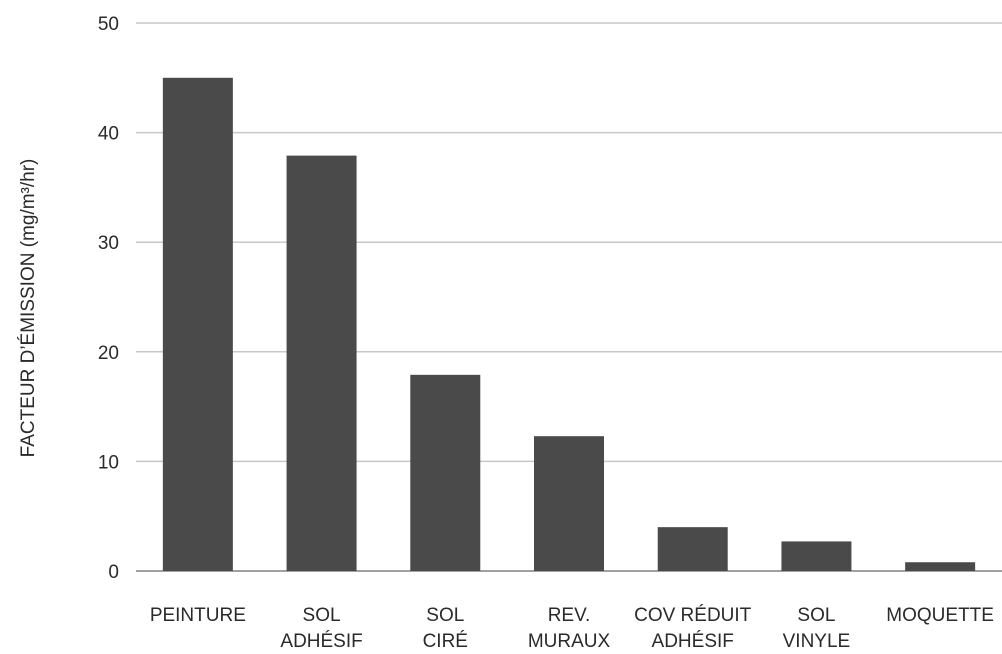 Image resolution: width=1002 pixels, height=654 pixels. What do you see at coordinates (817, 640) in the screenshot?
I see `x-category-label-line: VINYLE` at bounding box center [817, 640].